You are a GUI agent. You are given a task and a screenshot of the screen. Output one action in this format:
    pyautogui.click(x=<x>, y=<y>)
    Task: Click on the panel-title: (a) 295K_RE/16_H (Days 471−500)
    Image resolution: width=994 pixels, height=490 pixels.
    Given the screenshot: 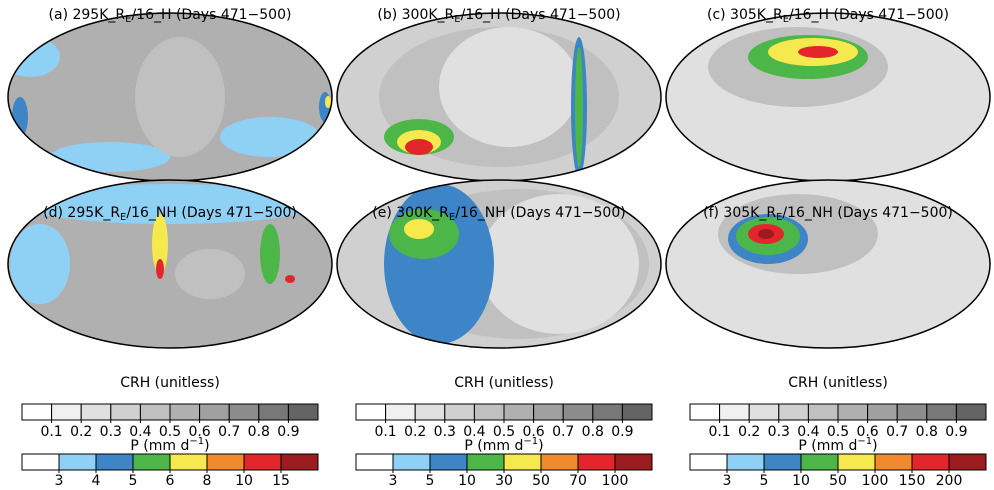 What is the action you would take?
    pyautogui.click(x=170, y=16)
    